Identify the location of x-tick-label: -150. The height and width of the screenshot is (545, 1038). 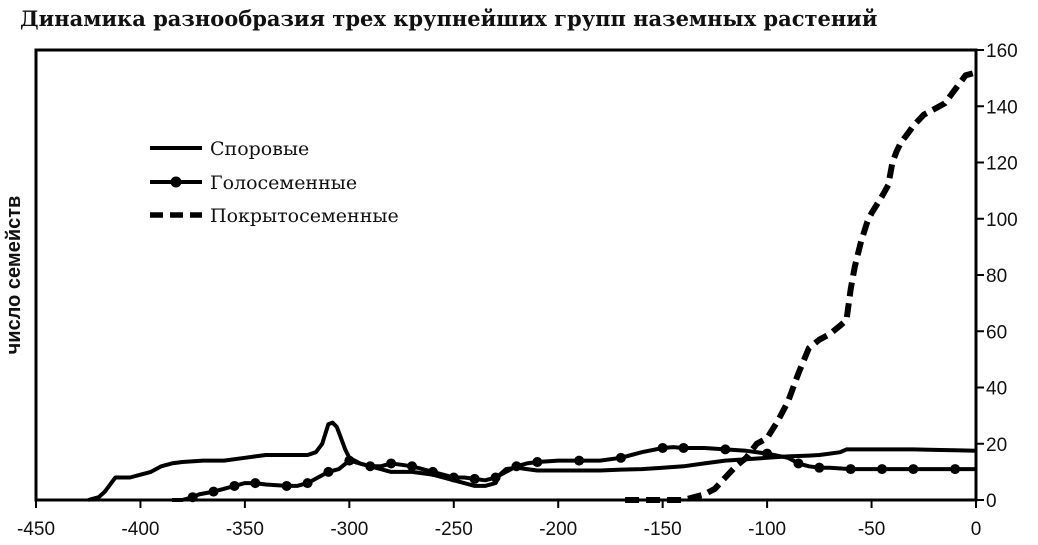
(663, 529).